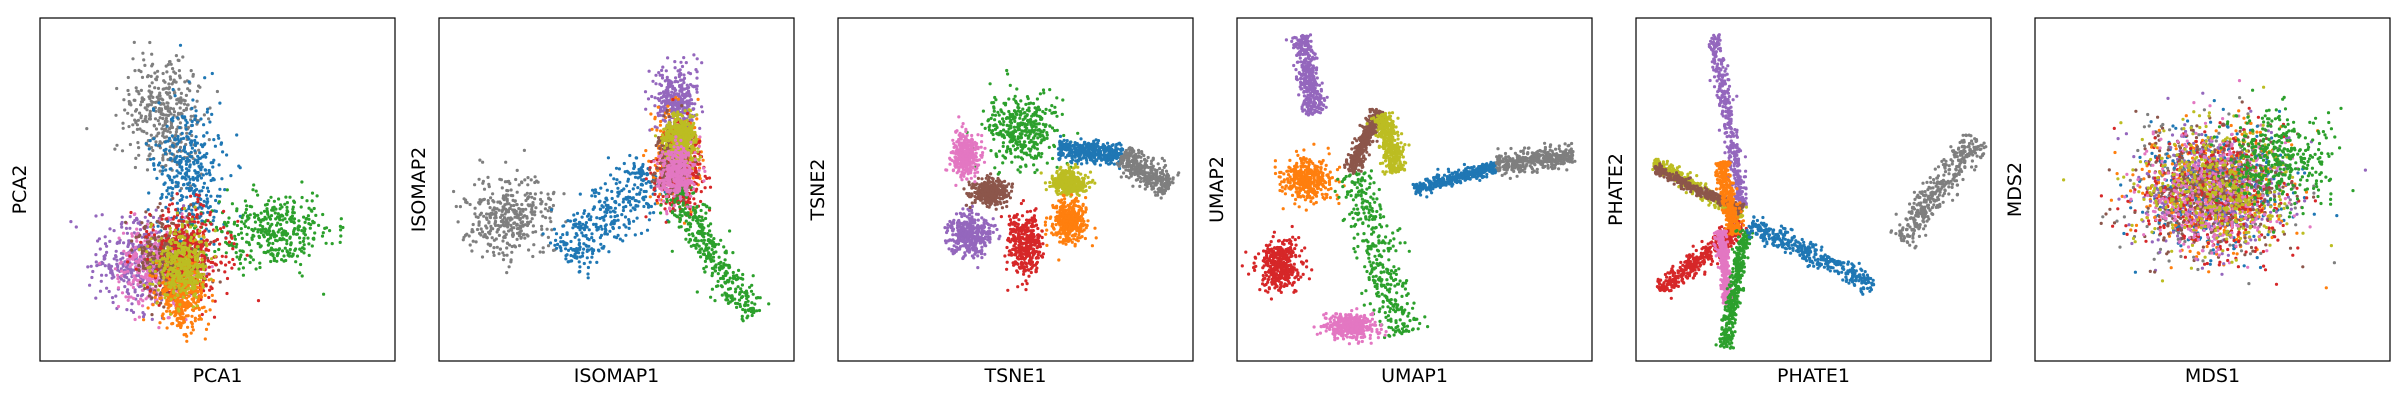 This screenshot has height=400, width=2400. What do you see at coordinates (611, 188) in the screenshot?
I see `scatter-points` at bounding box center [611, 188].